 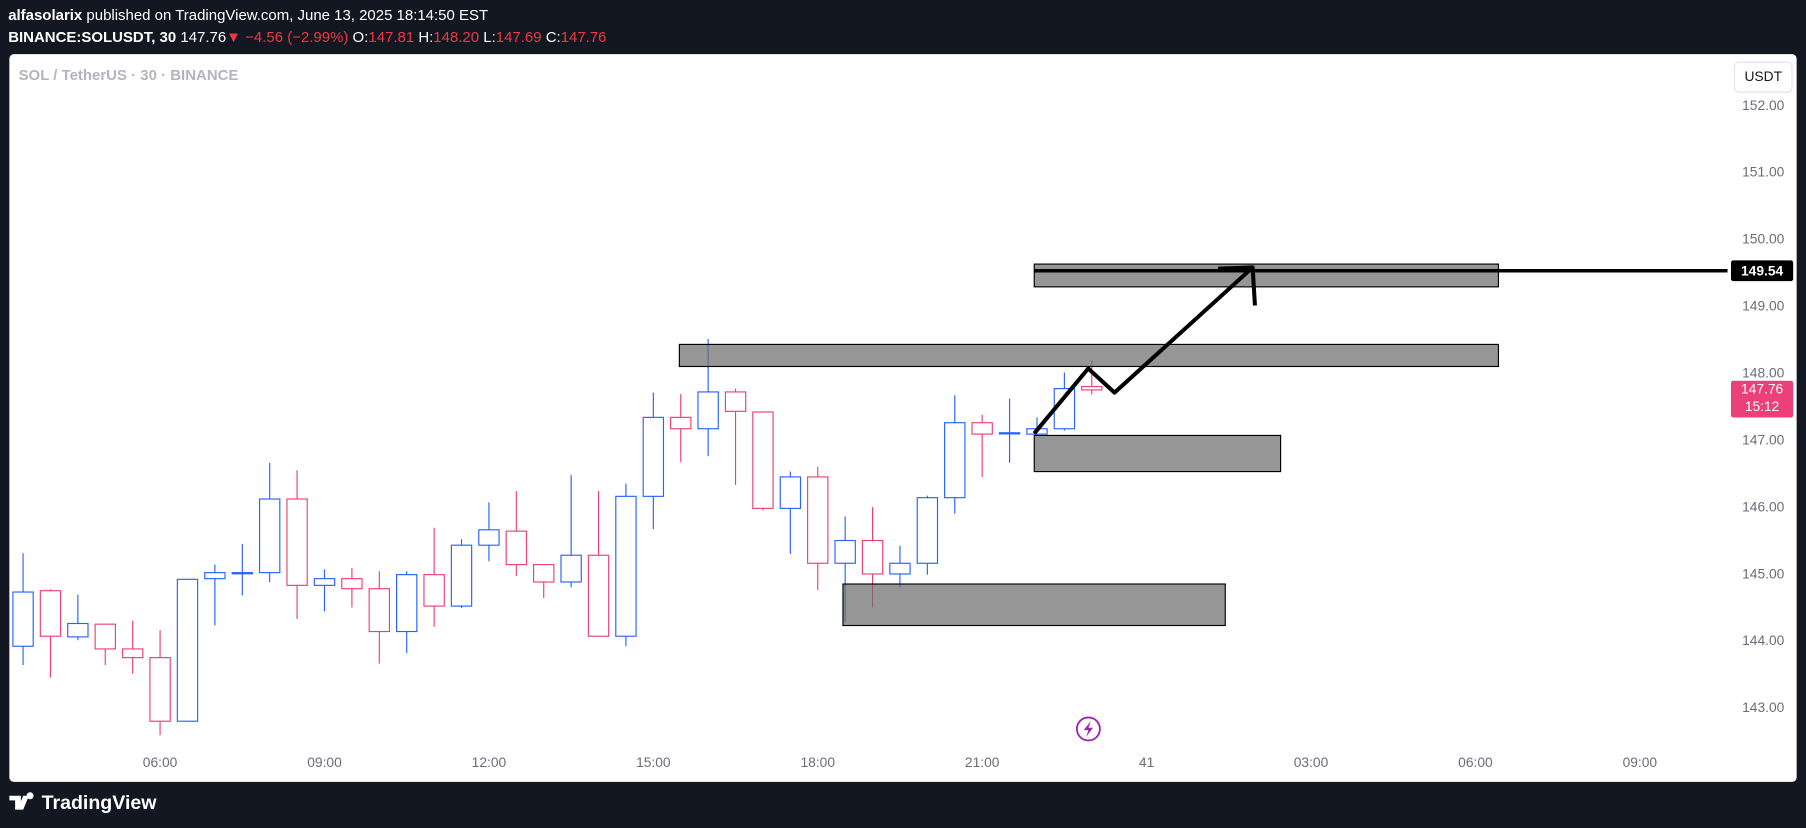 What do you see at coordinates (1763, 306) in the screenshot?
I see `y-tick-label: 149.00` at bounding box center [1763, 306].